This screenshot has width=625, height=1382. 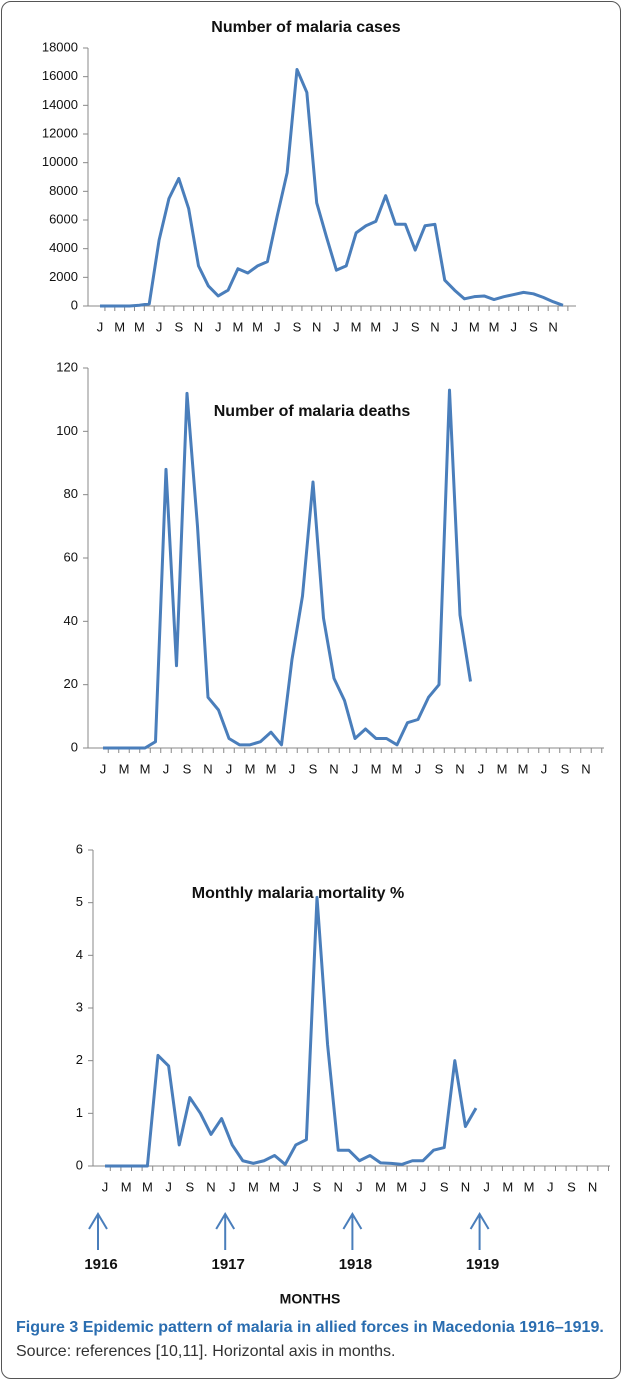 What do you see at coordinates (63, 218) in the screenshot?
I see `y-tick-label: 6000` at bounding box center [63, 218].